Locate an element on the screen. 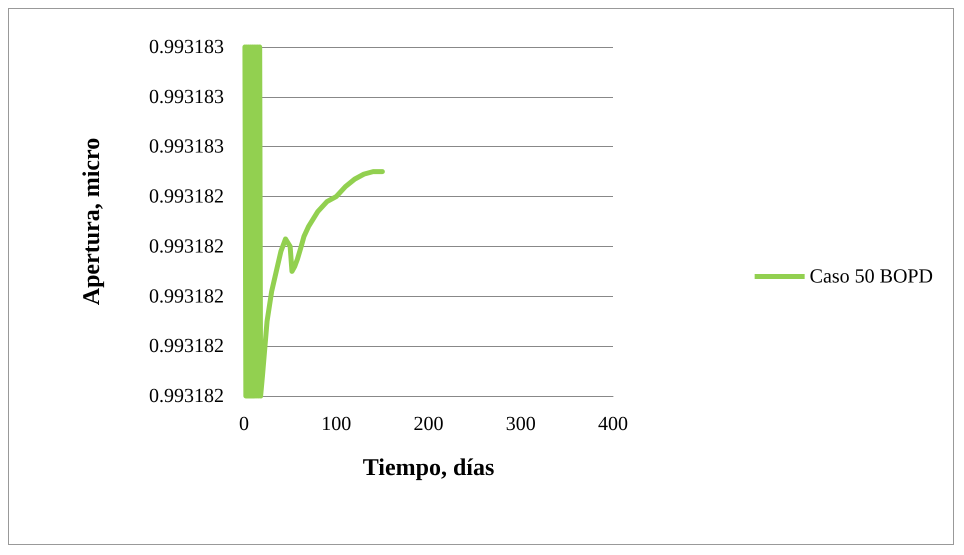  x-tick-label: 100 is located at coordinates (336, 424).